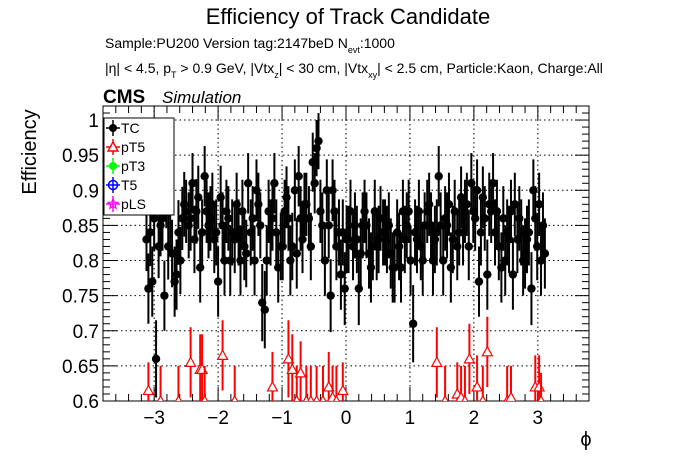 This screenshot has height=472, width=696. What do you see at coordinates (124, 97) in the screenshot?
I see `cms-label: CMS` at bounding box center [124, 97].